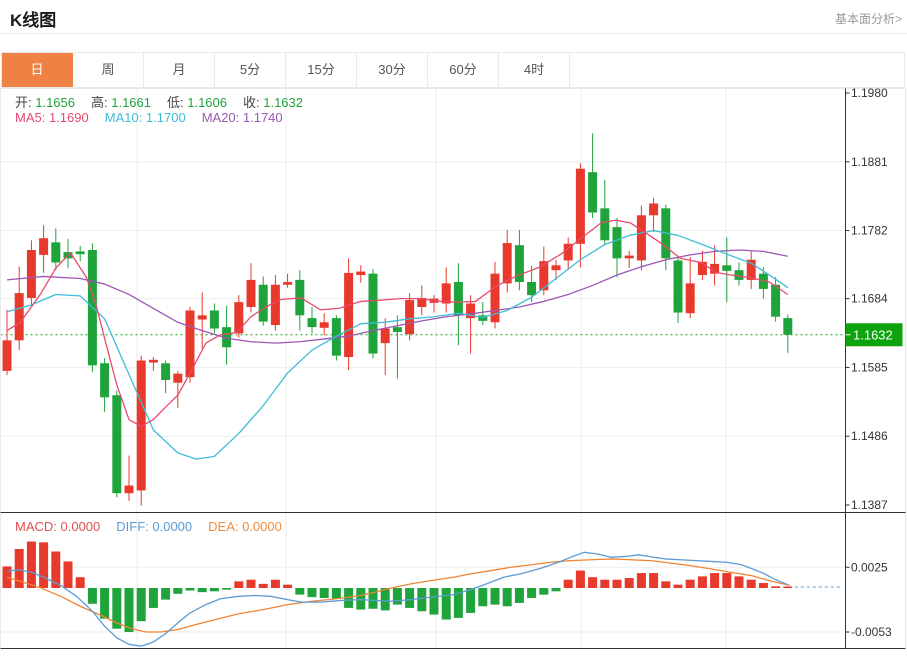  I want to click on price-axis-label: 1.1585, so click(869, 367).